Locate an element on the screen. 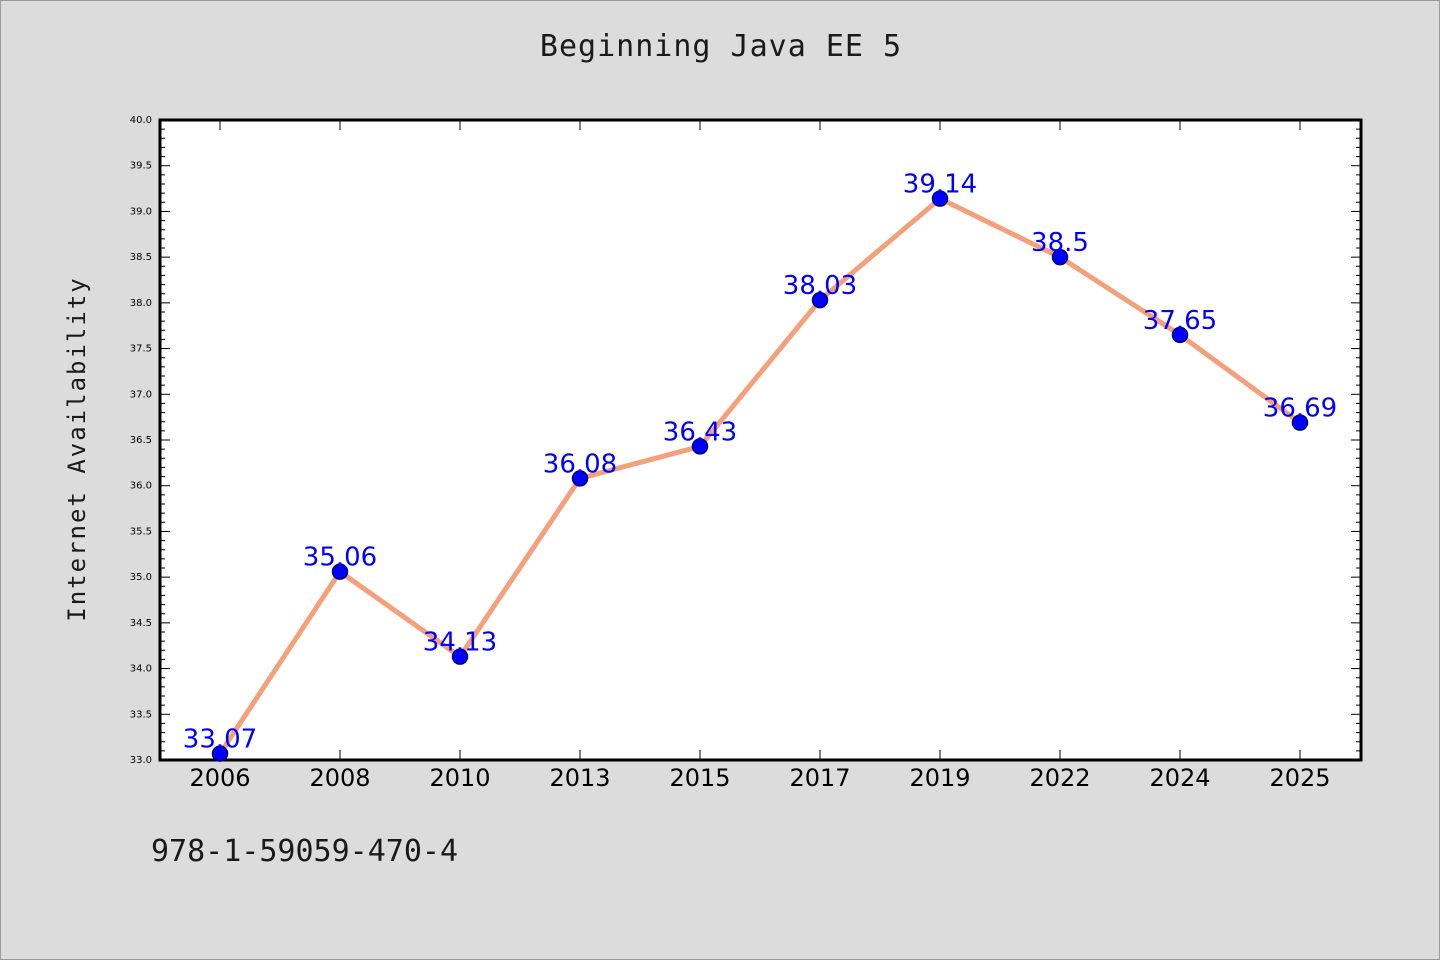  y-tick-label: 38.0 is located at coordinates (141, 303).